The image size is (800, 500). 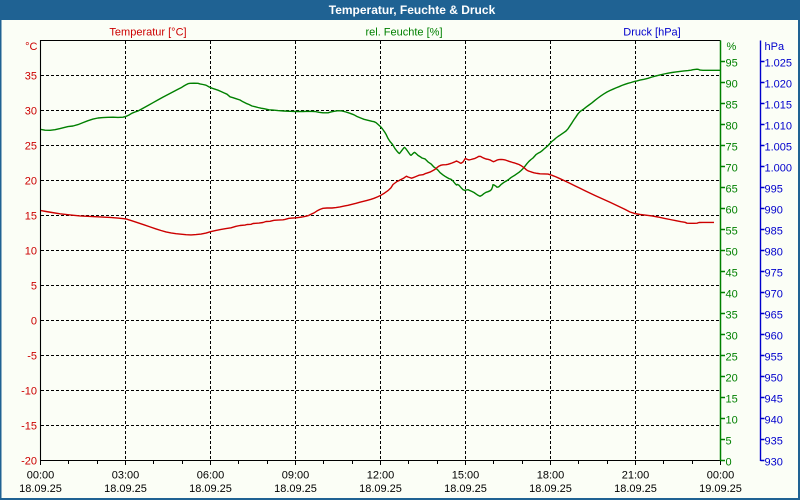 I want to click on svg-text: °C, so click(x=31, y=47).